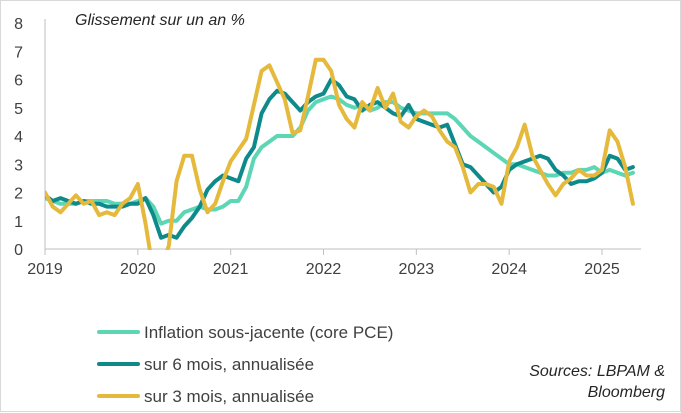  I want to click on legend-item-3m-annualized: sur 3 mois, annualisée, so click(205, 396).